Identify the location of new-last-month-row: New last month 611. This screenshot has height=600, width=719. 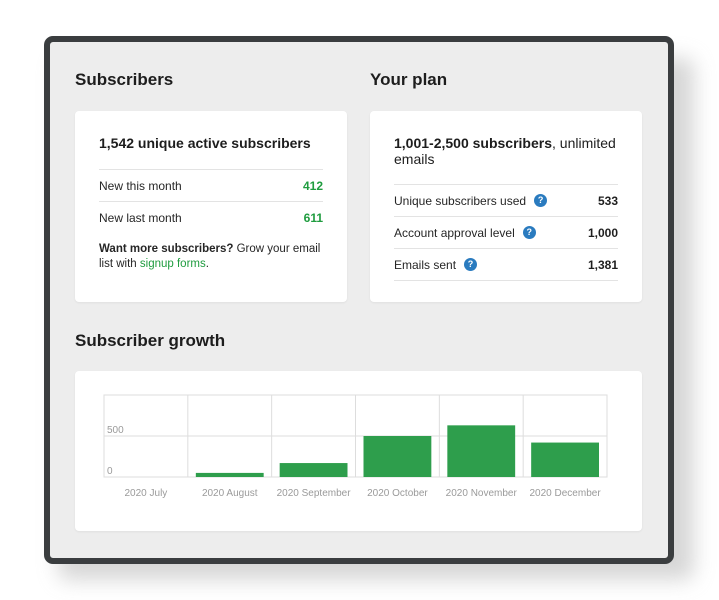
(211, 217).